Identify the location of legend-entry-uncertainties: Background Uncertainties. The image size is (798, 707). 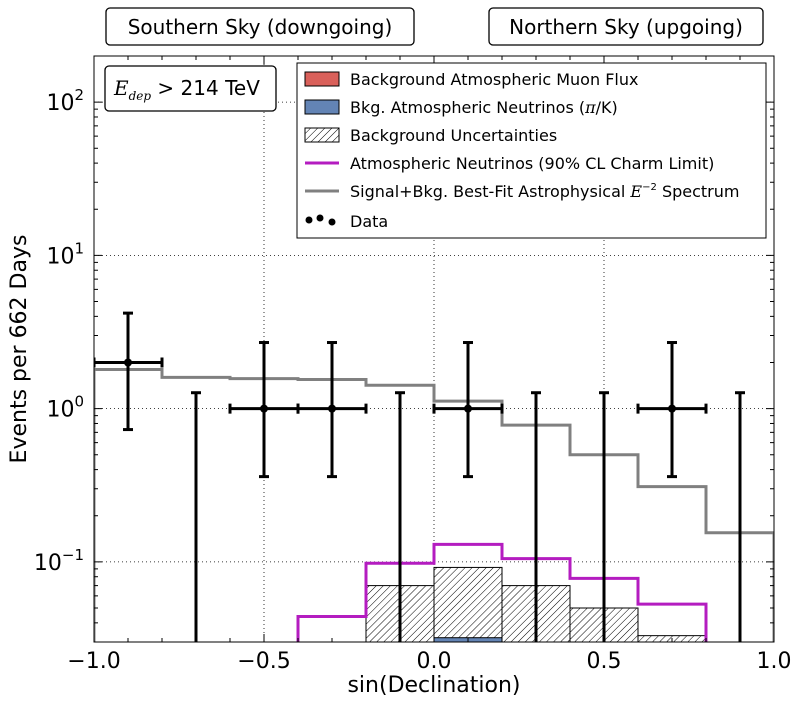
(430, 135).